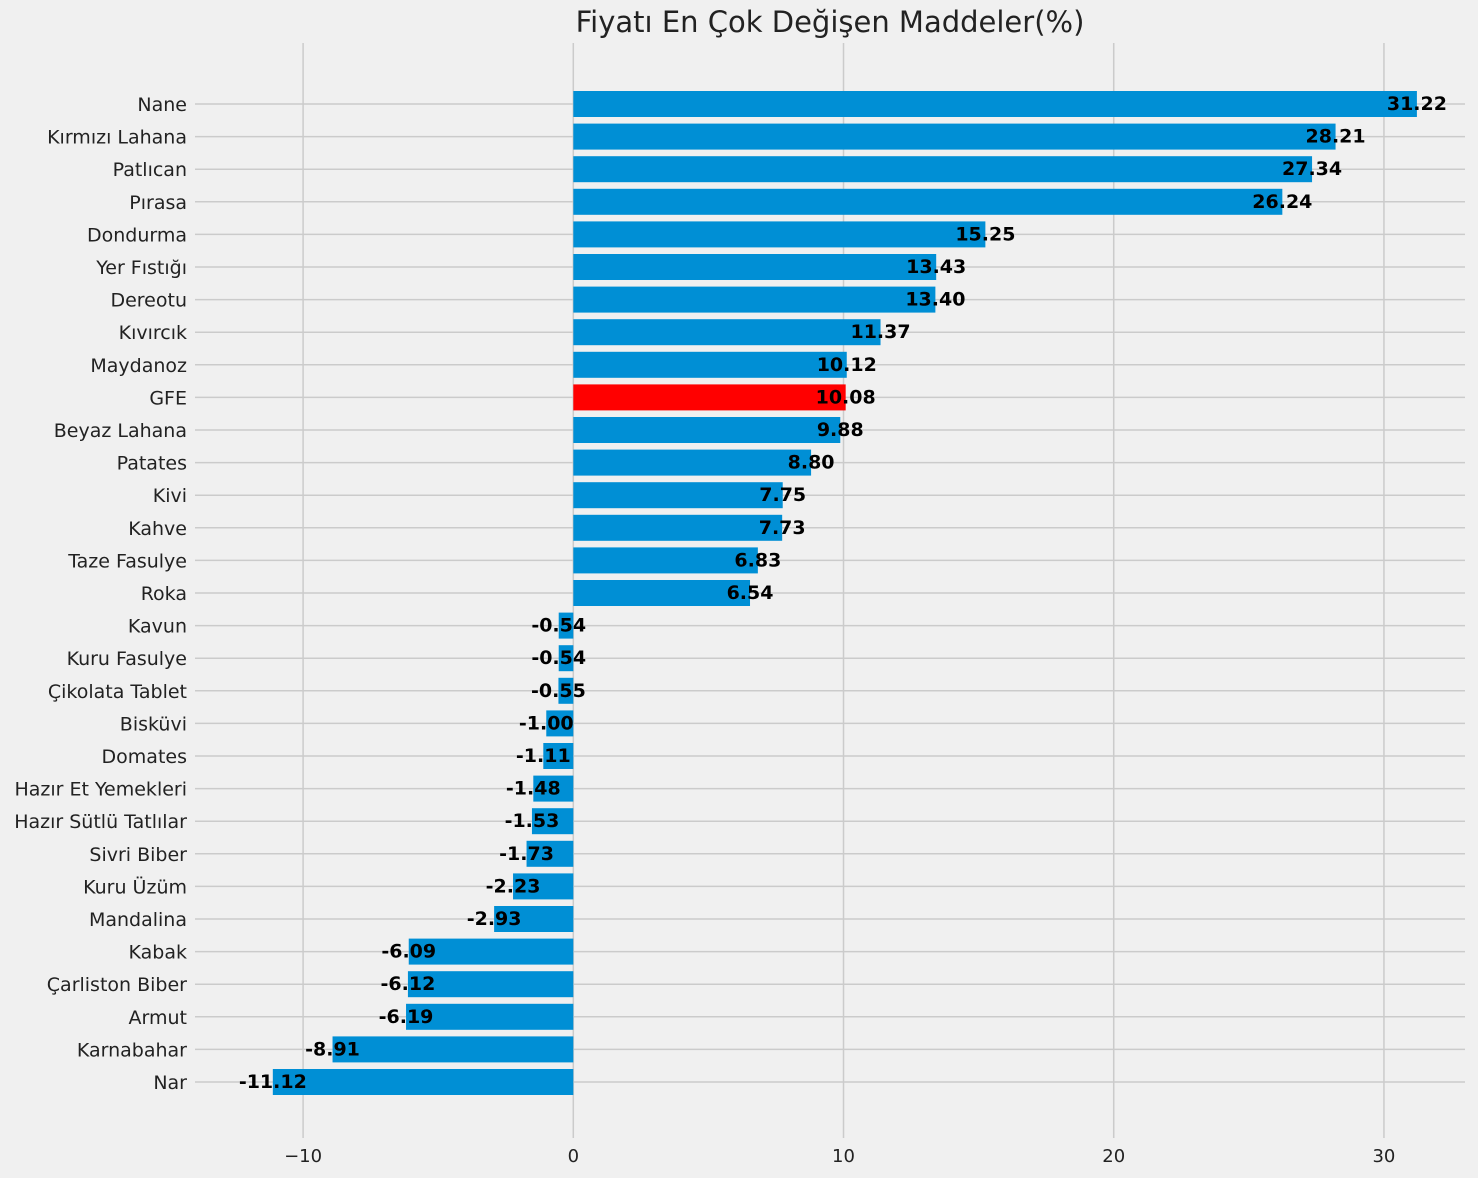 The width and height of the screenshot is (1478, 1178). I want to click on chart-title: Fiyatı En Çok Değişen Maddeler(%), so click(830, 22).